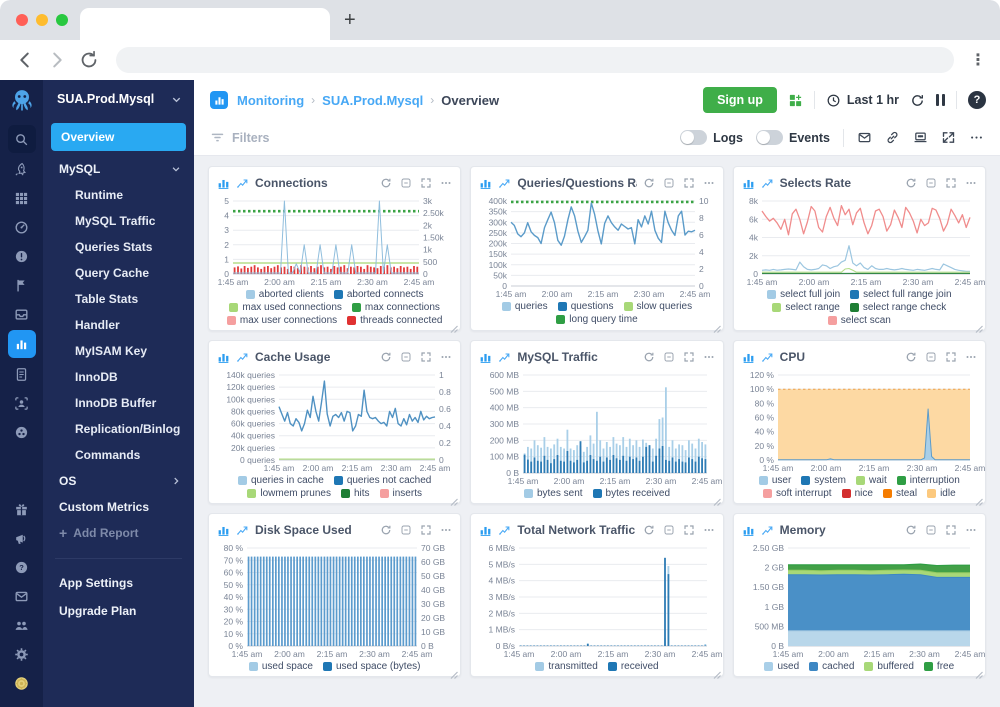 This screenshot has width=1000, height=707. What do you see at coordinates (118, 137) in the screenshot?
I see `sidebar-item-overview: Overview` at bounding box center [118, 137].